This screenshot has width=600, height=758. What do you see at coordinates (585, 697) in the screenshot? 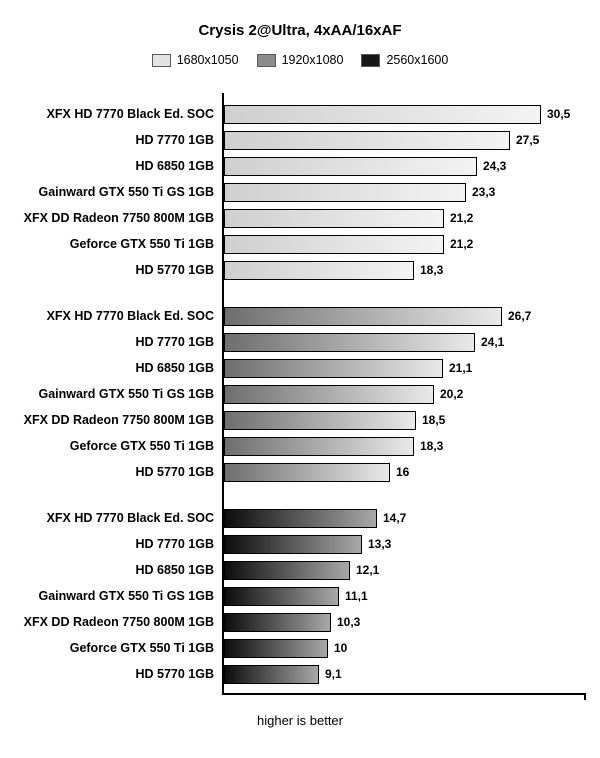
I see `x-axis-tick` at bounding box center [585, 697].